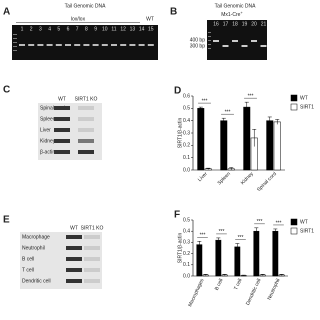 Image resolution: width=320 pixels, height=320 pixels. What do you see at coordinates (198, 46) in the screenshot?
I see `marker-label: 300 bp` at bounding box center [198, 46].